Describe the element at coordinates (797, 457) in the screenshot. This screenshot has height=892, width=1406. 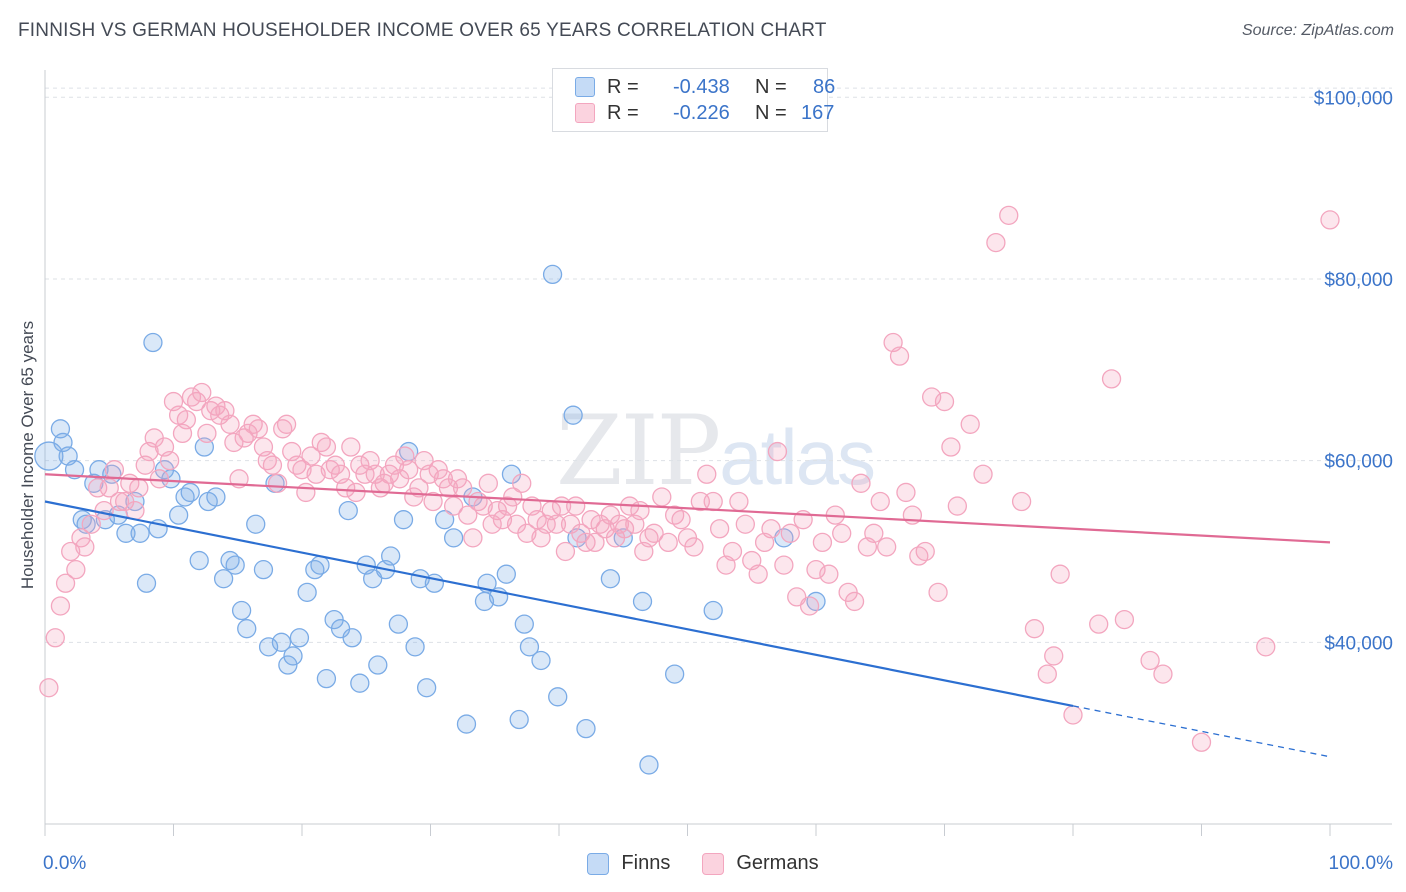
I see `watermark-sub: atlas` at that location.